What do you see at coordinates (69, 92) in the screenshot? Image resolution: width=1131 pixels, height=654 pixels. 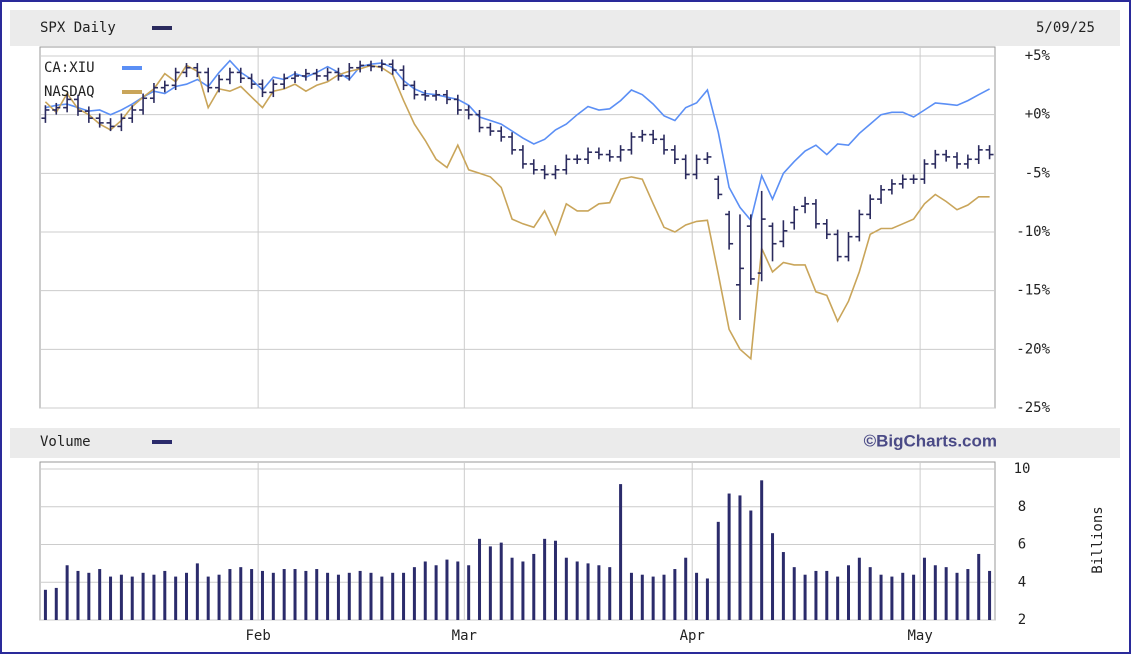 I see `legend-label: NASDAQ` at bounding box center [69, 92].